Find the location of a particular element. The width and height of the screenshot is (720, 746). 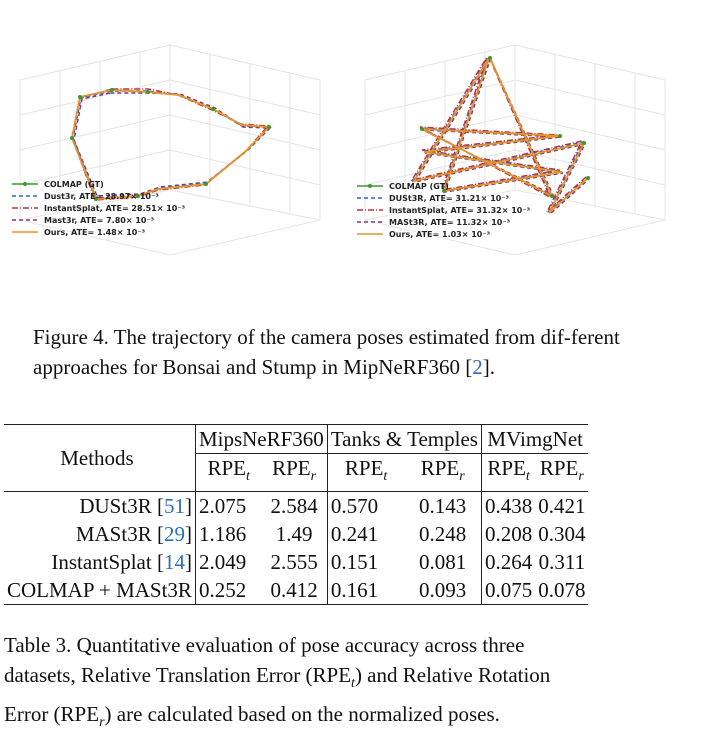

method-name: COLMAP + MASt3R is located at coordinates (99, 590).